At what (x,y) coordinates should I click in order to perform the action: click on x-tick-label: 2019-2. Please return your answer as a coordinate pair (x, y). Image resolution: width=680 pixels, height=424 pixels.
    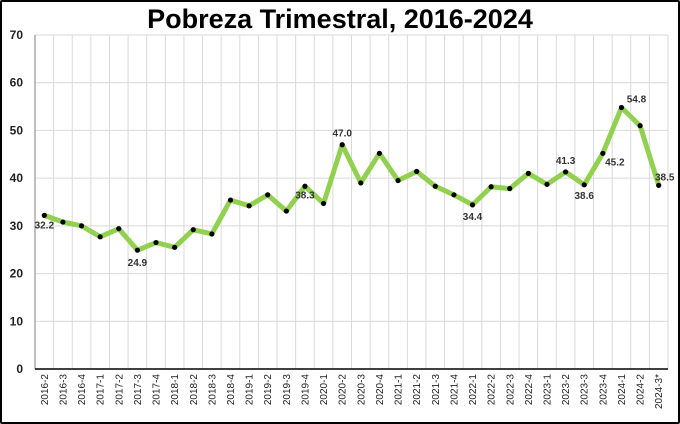
    Looking at the image, I should click on (268, 390).